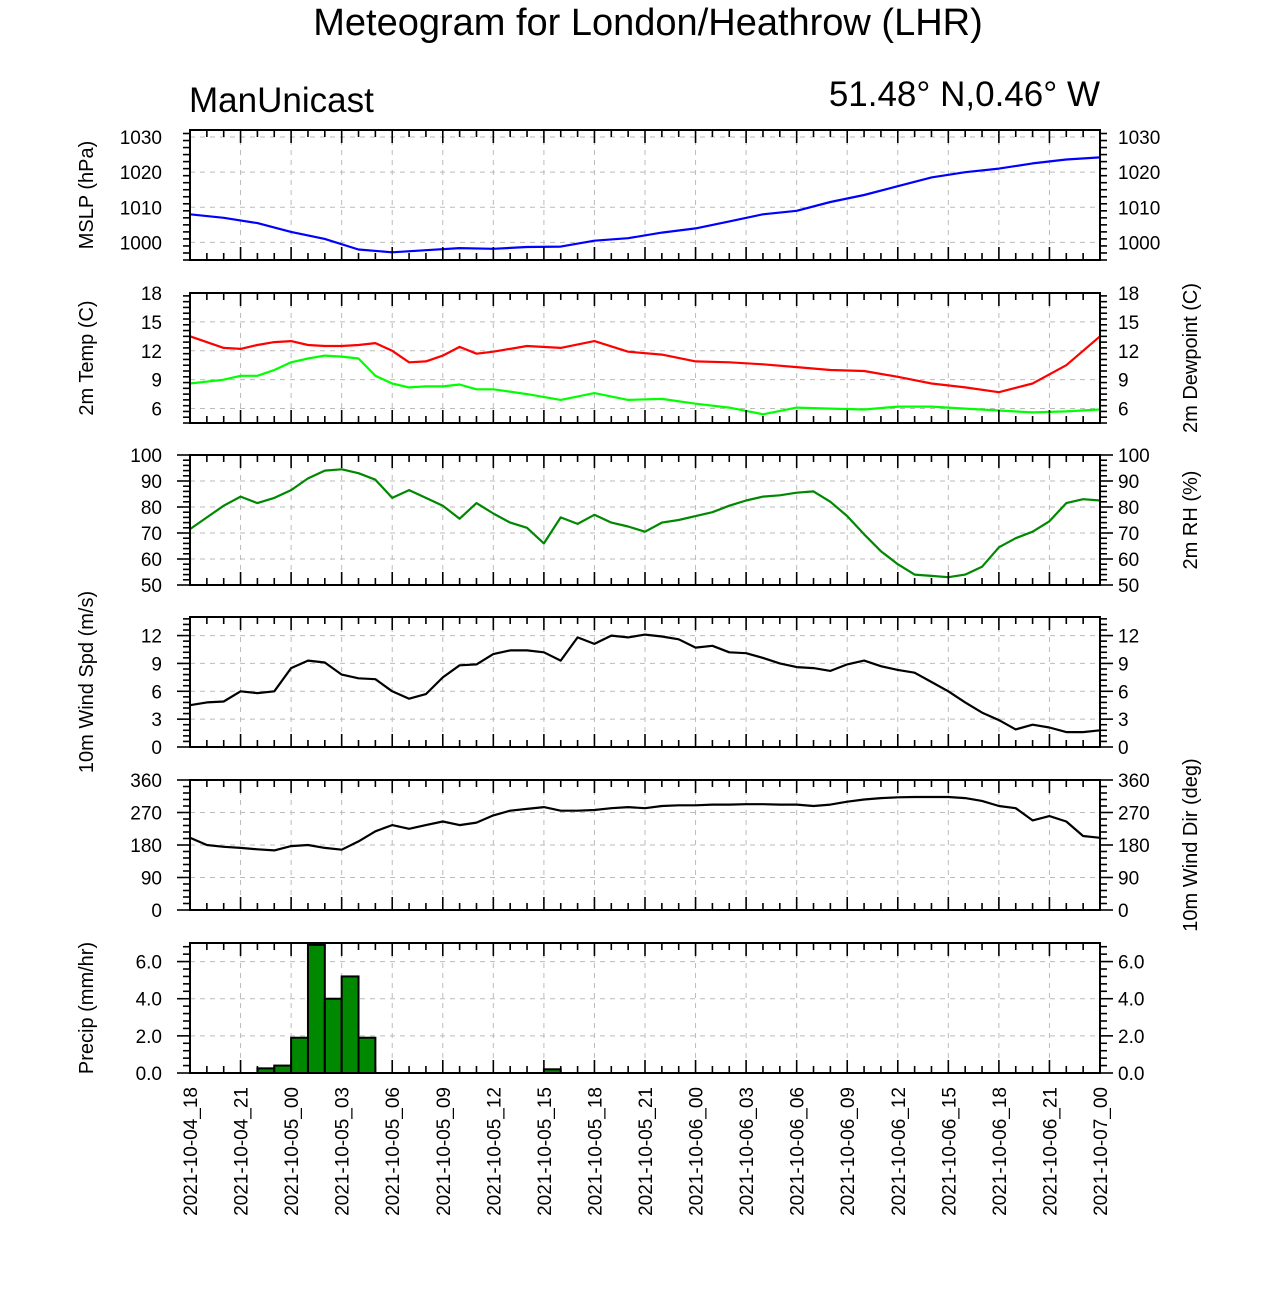 This screenshot has height=1301, width=1275. What do you see at coordinates (141, 208) in the screenshot?
I see `y-tick-label-left: 1010` at bounding box center [141, 208].